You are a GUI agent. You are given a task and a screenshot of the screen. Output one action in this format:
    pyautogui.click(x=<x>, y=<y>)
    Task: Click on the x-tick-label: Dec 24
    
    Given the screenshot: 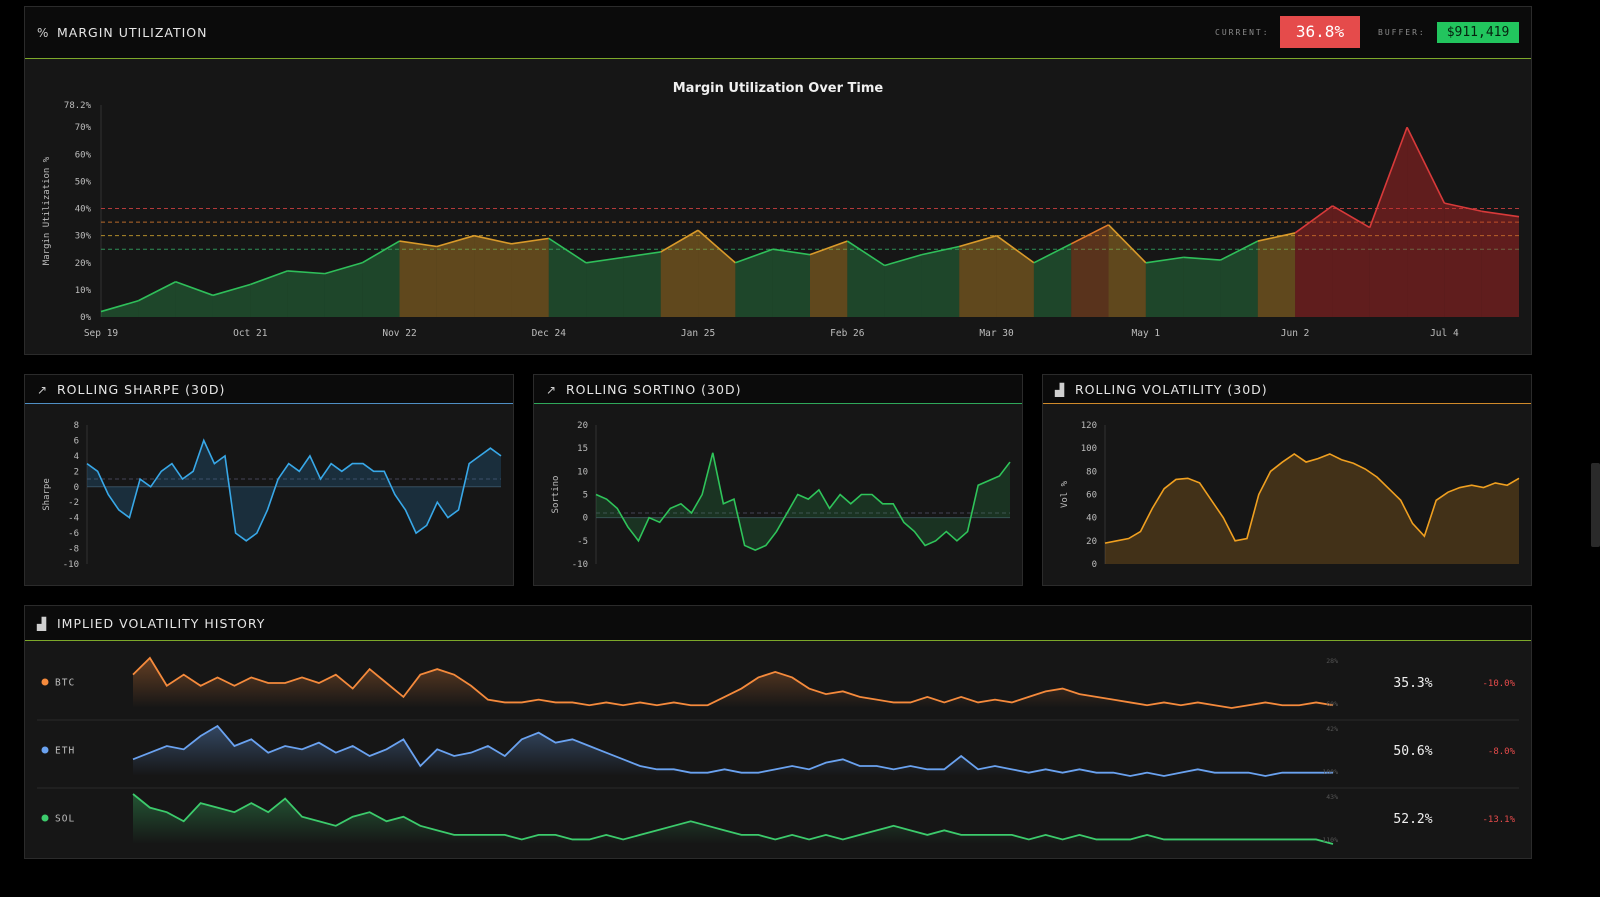 What is the action you would take?
    pyautogui.click(x=549, y=333)
    